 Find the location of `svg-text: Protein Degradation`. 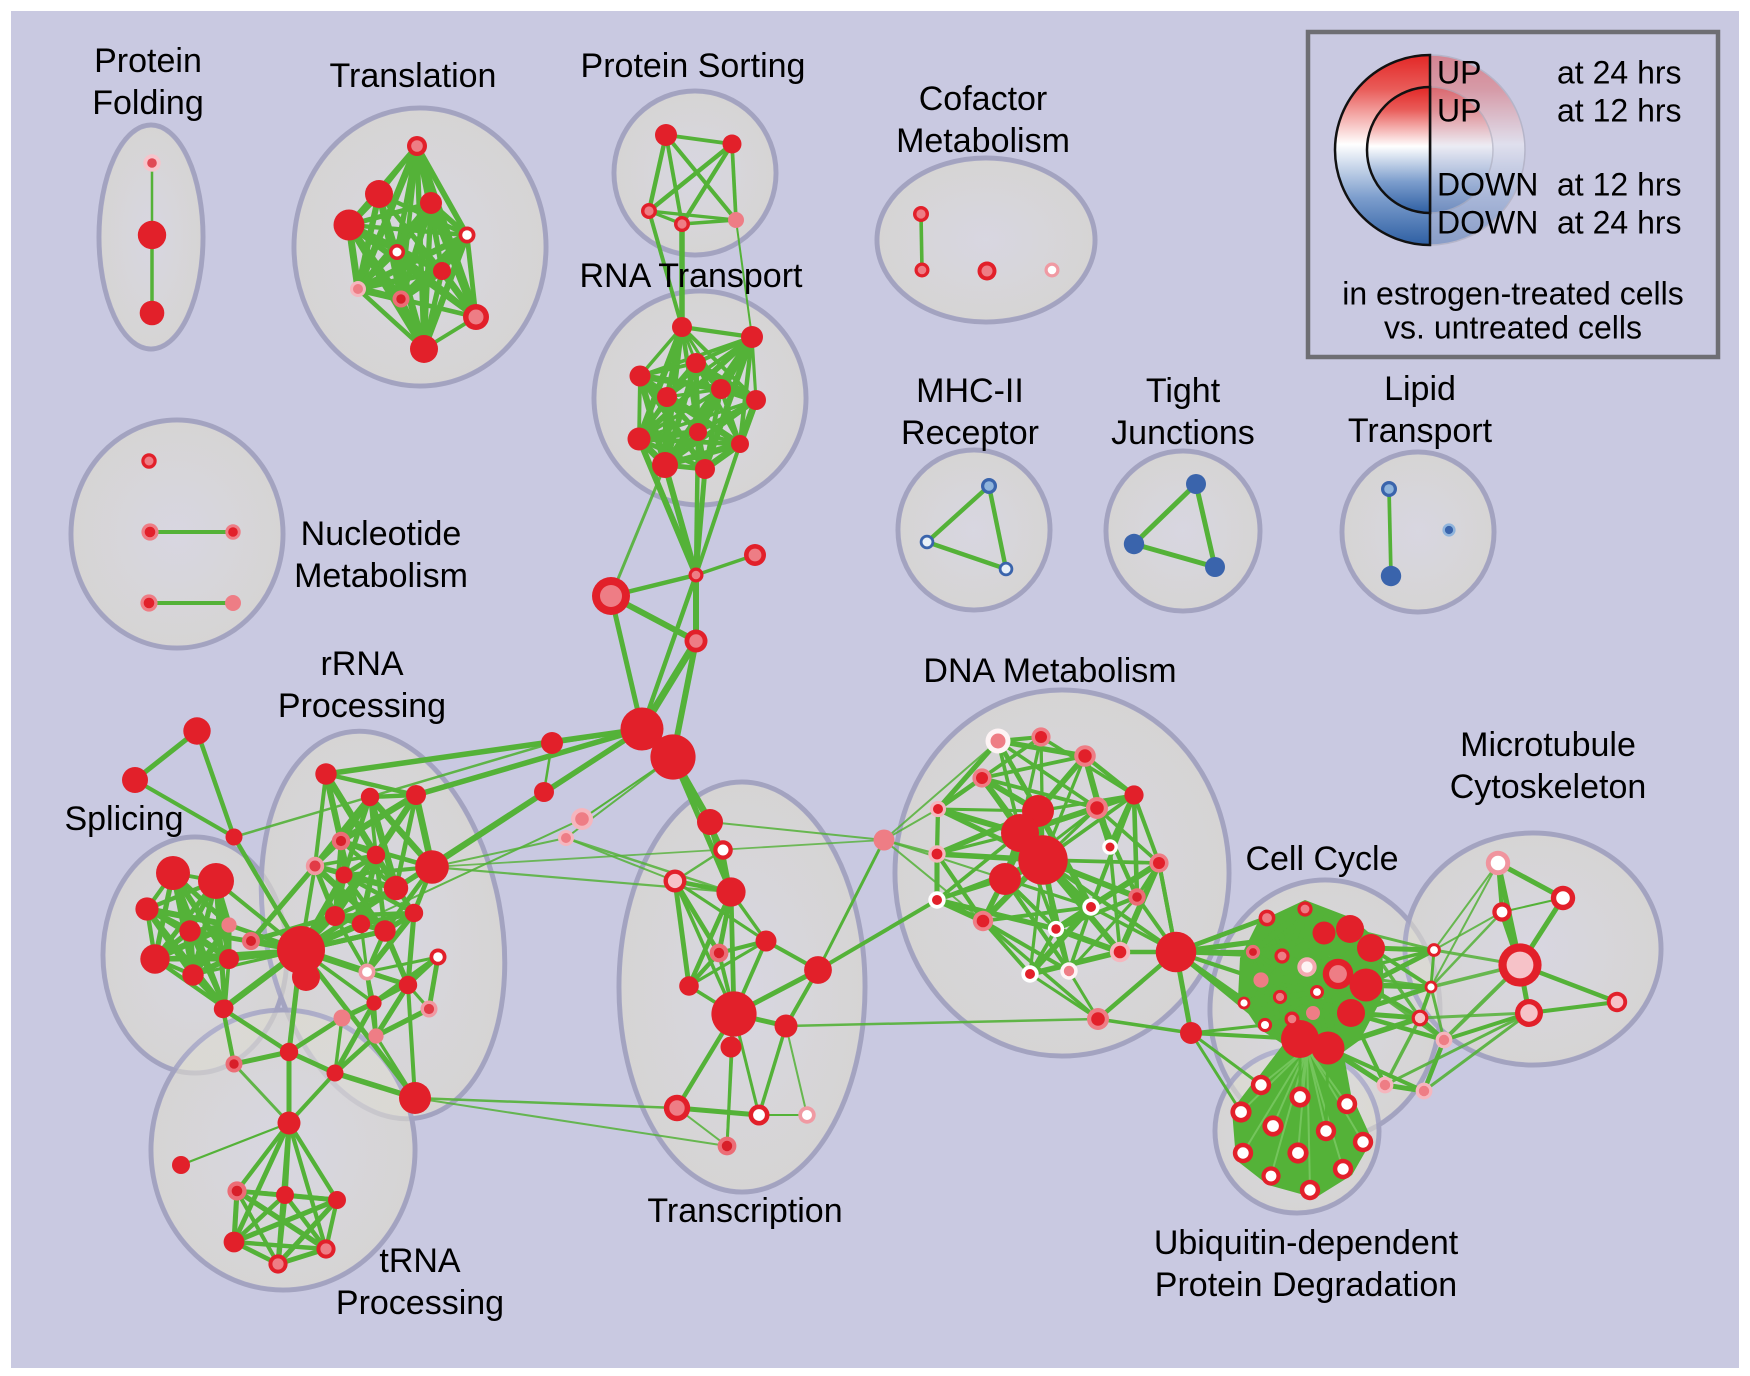

svg-text: Protein Degradation is located at coordinates (1306, 1285).